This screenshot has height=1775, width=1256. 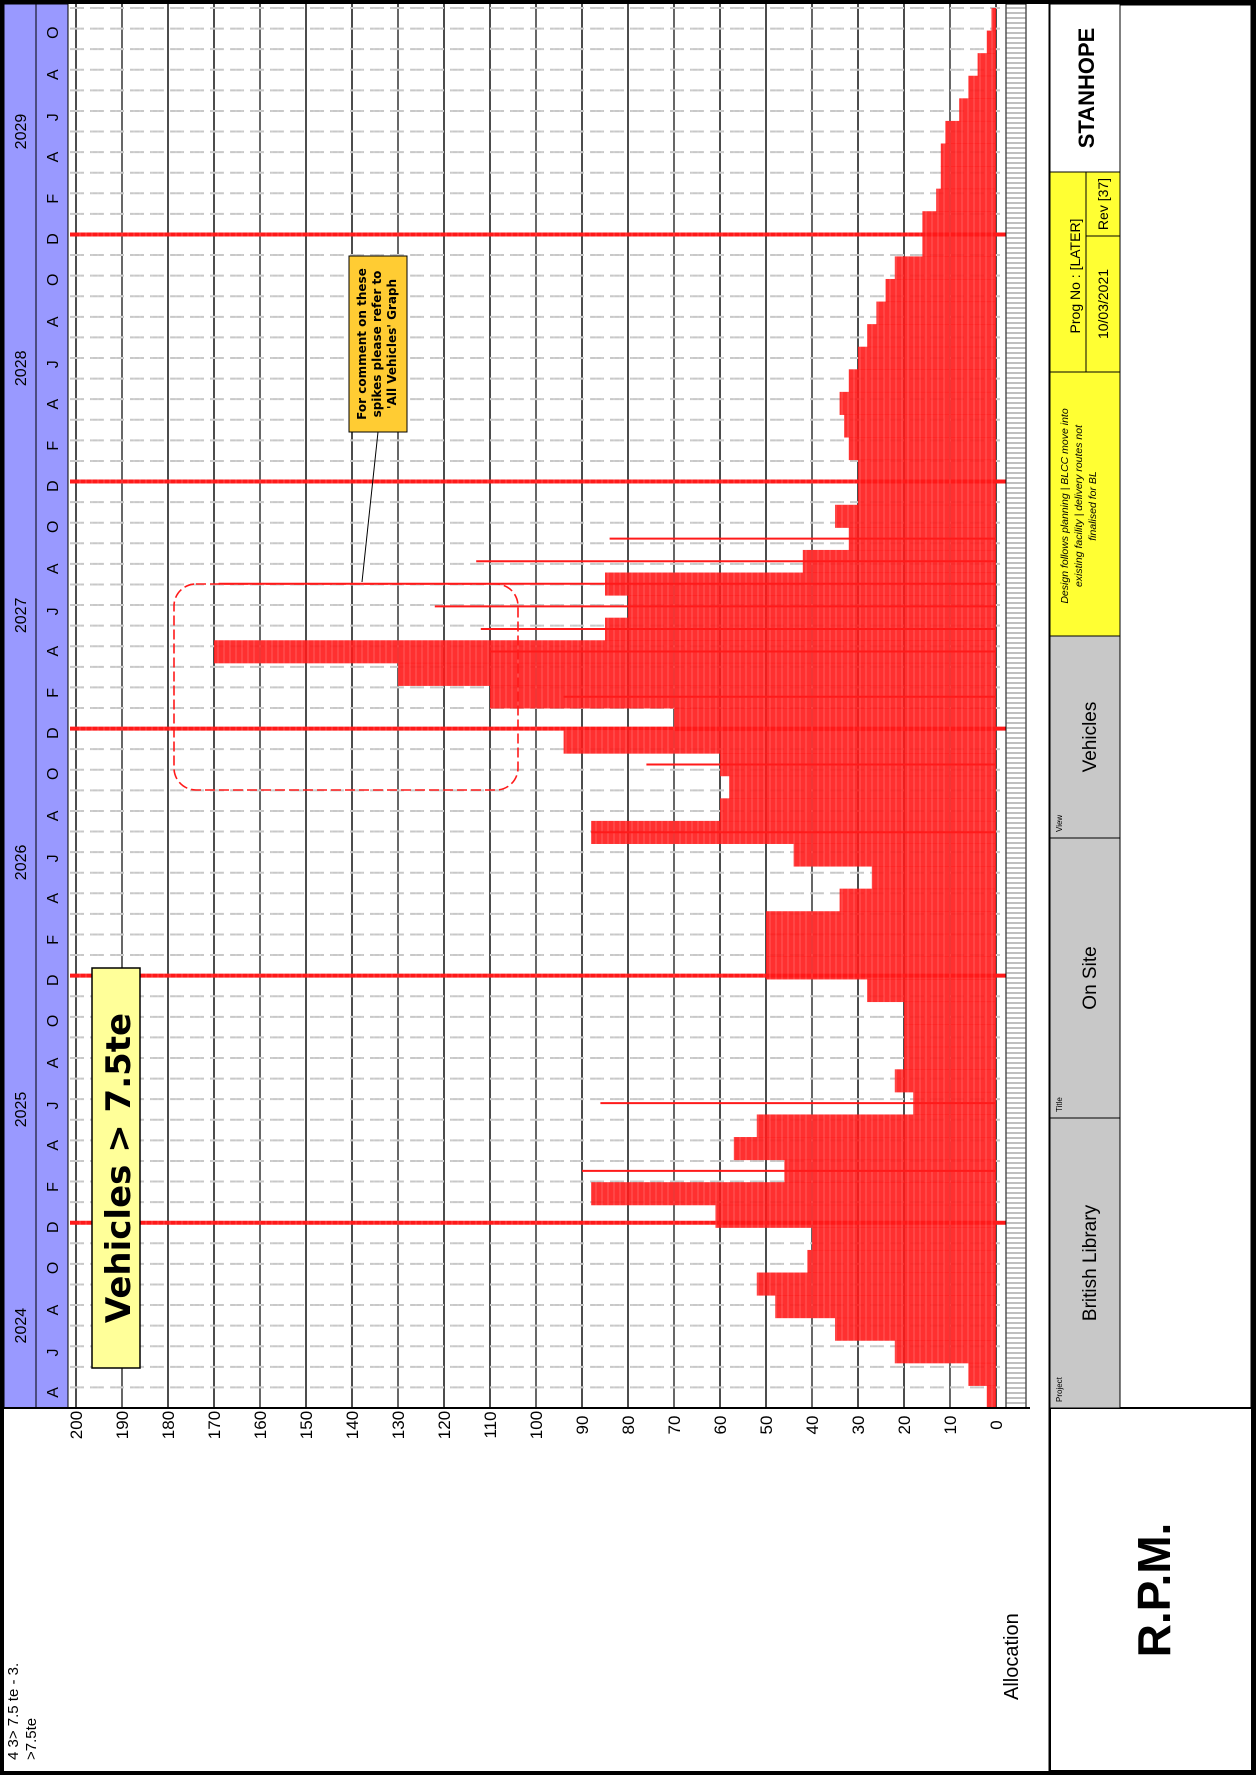 What do you see at coordinates (398, 1425) in the screenshot?
I see `value-tick-label: 130` at bounding box center [398, 1425].